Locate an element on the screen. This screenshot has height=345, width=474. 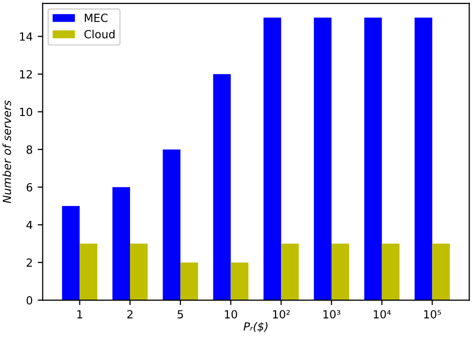
y-tick-label: 8 is located at coordinates (29, 149).